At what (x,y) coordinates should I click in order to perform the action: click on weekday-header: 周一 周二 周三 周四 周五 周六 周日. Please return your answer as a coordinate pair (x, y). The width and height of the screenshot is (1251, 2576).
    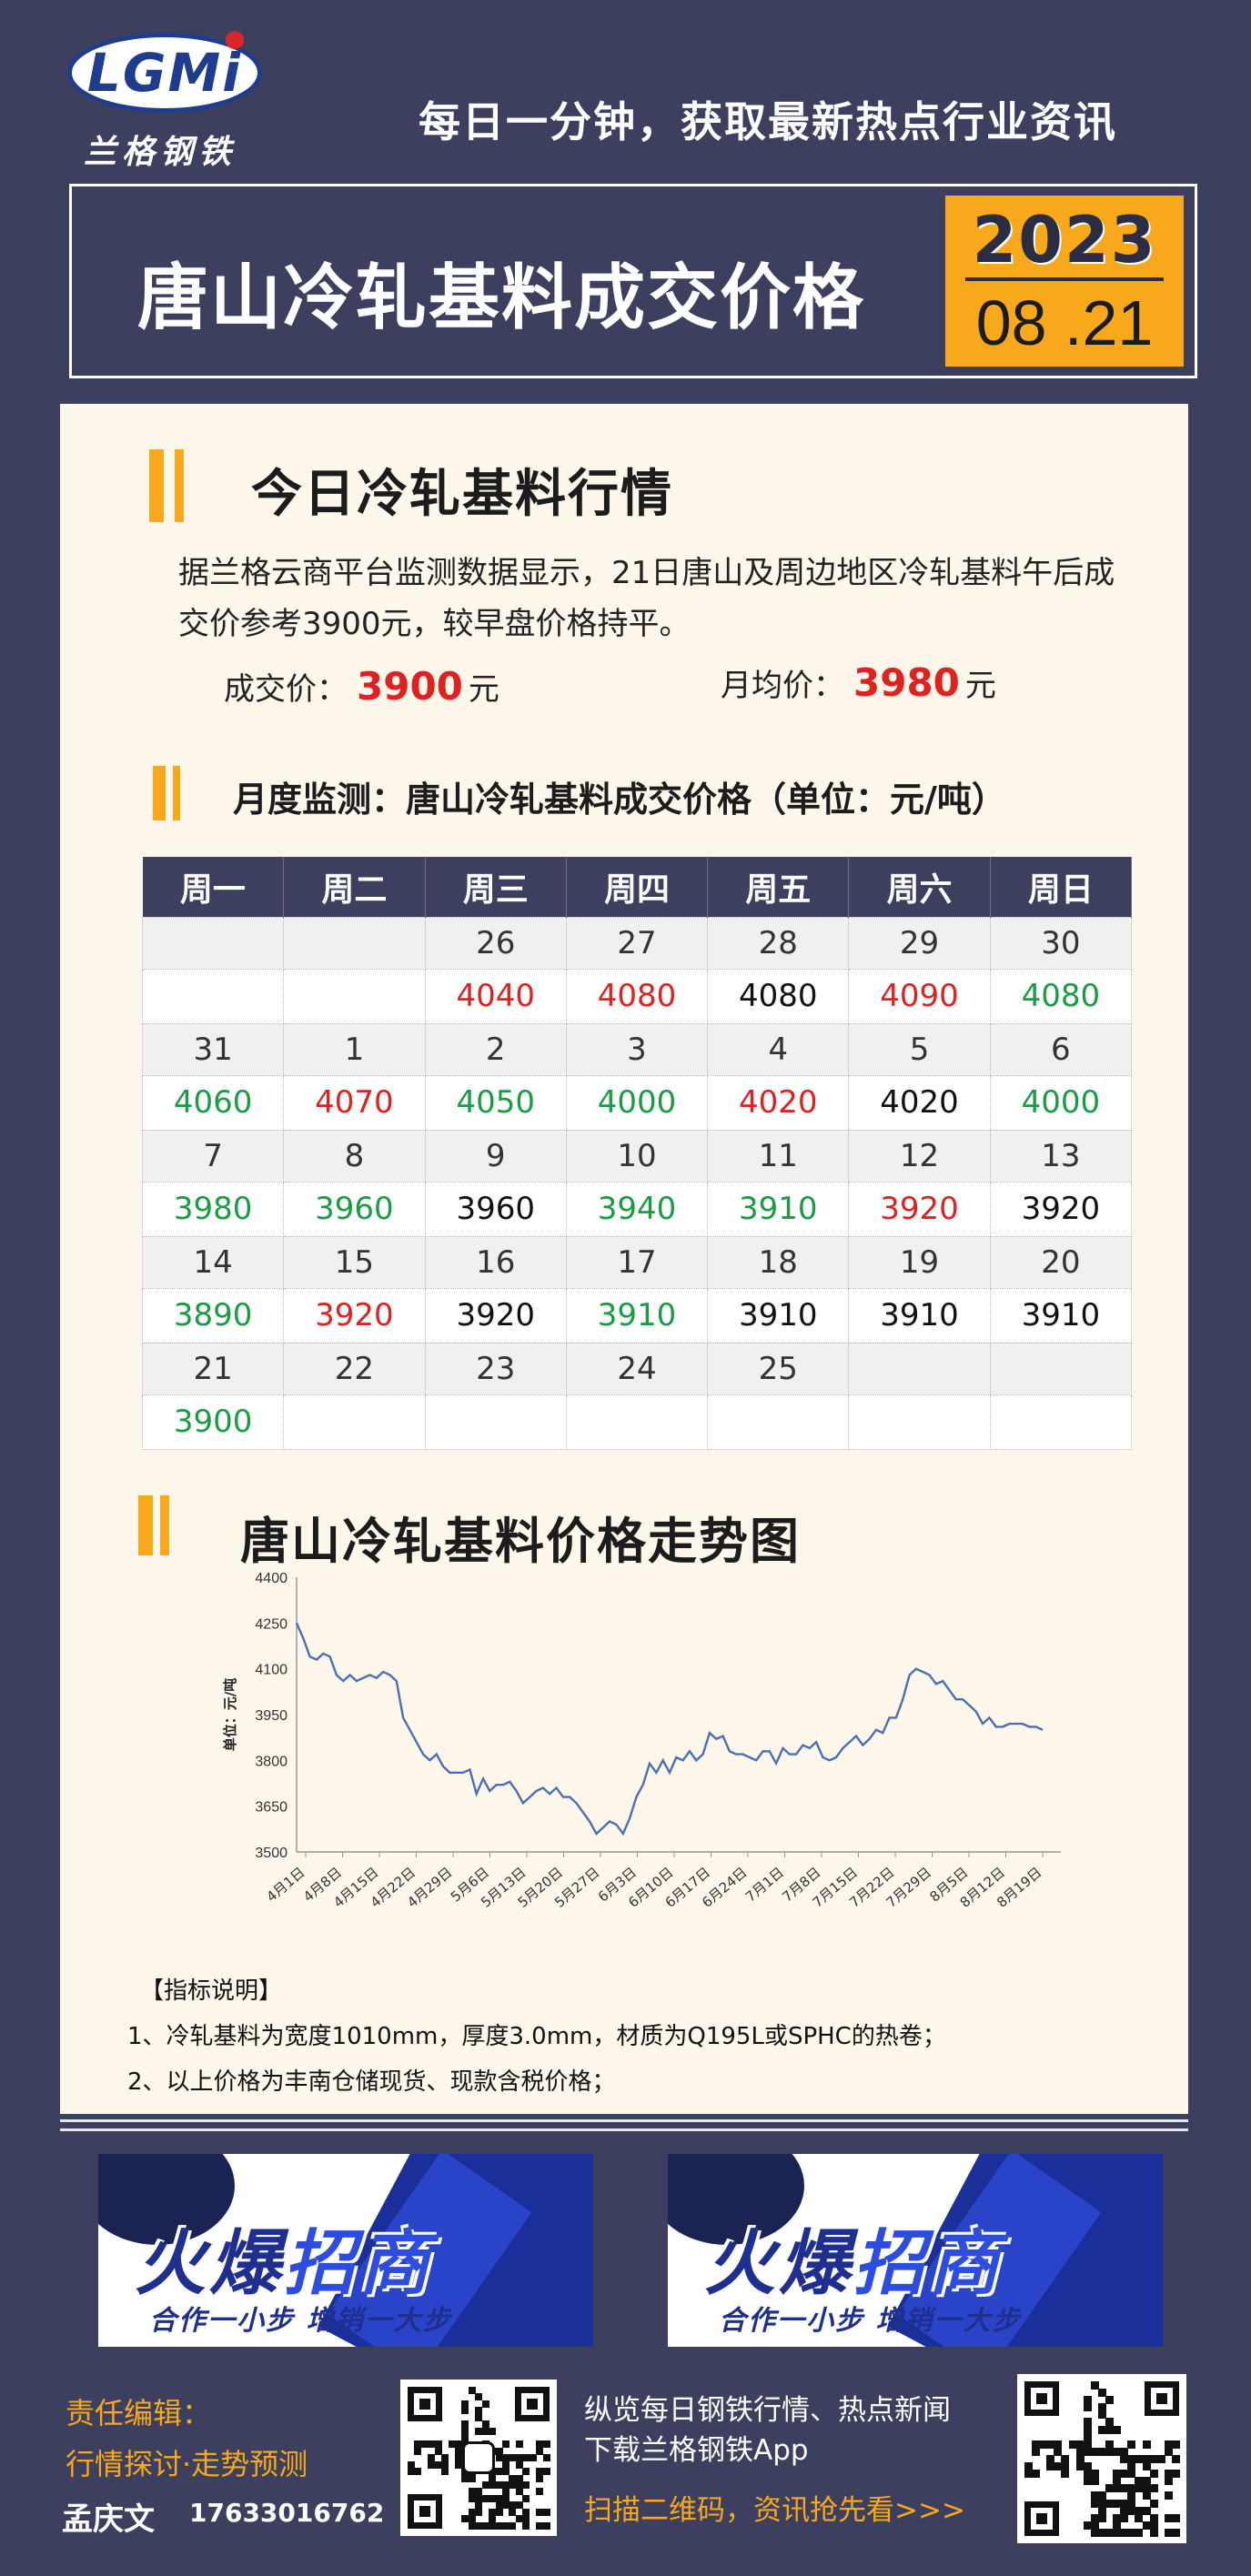
    Looking at the image, I should click on (637, 887).